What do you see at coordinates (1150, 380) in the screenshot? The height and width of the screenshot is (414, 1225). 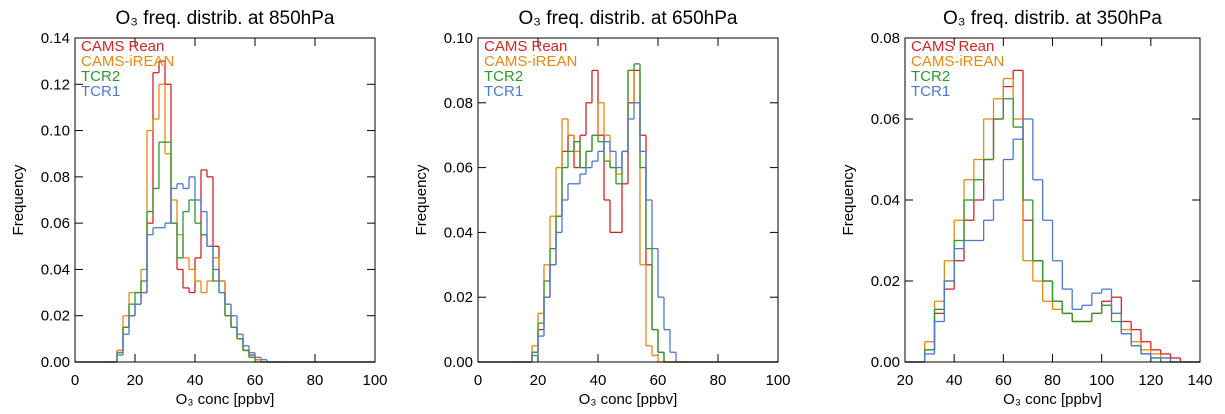 I see `x-tick-label: 120` at bounding box center [1150, 380].